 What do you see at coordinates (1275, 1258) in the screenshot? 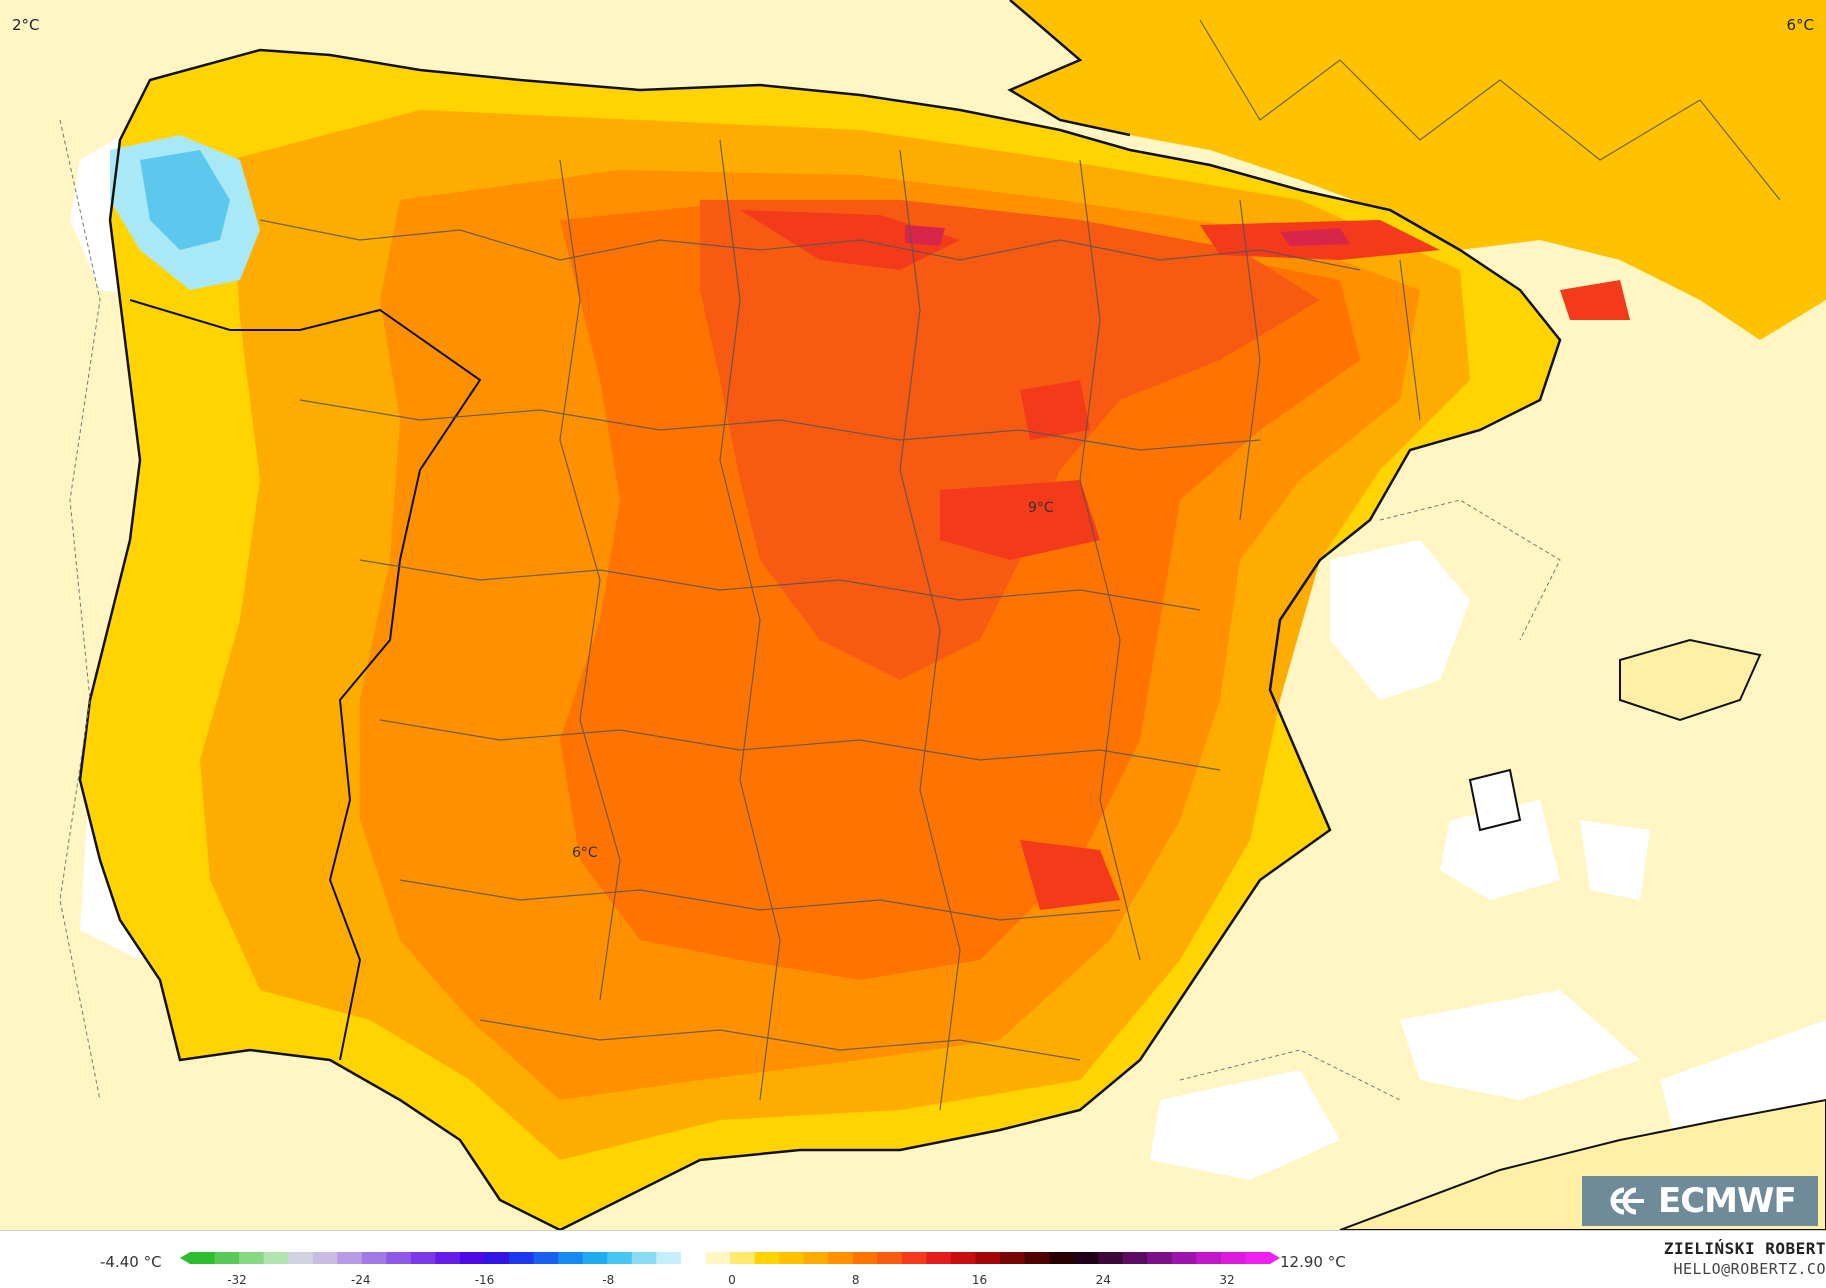
I see `colorbar-arrow-right` at bounding box center [1275, 1258].